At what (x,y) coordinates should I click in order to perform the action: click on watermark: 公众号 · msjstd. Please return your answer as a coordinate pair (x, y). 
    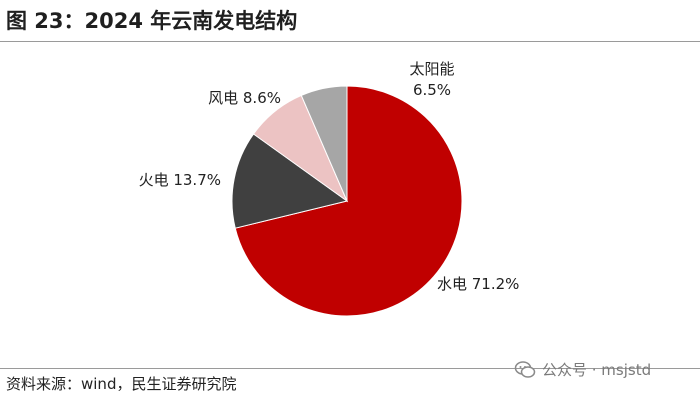
    Looking at the image, I should click on (582, 369).